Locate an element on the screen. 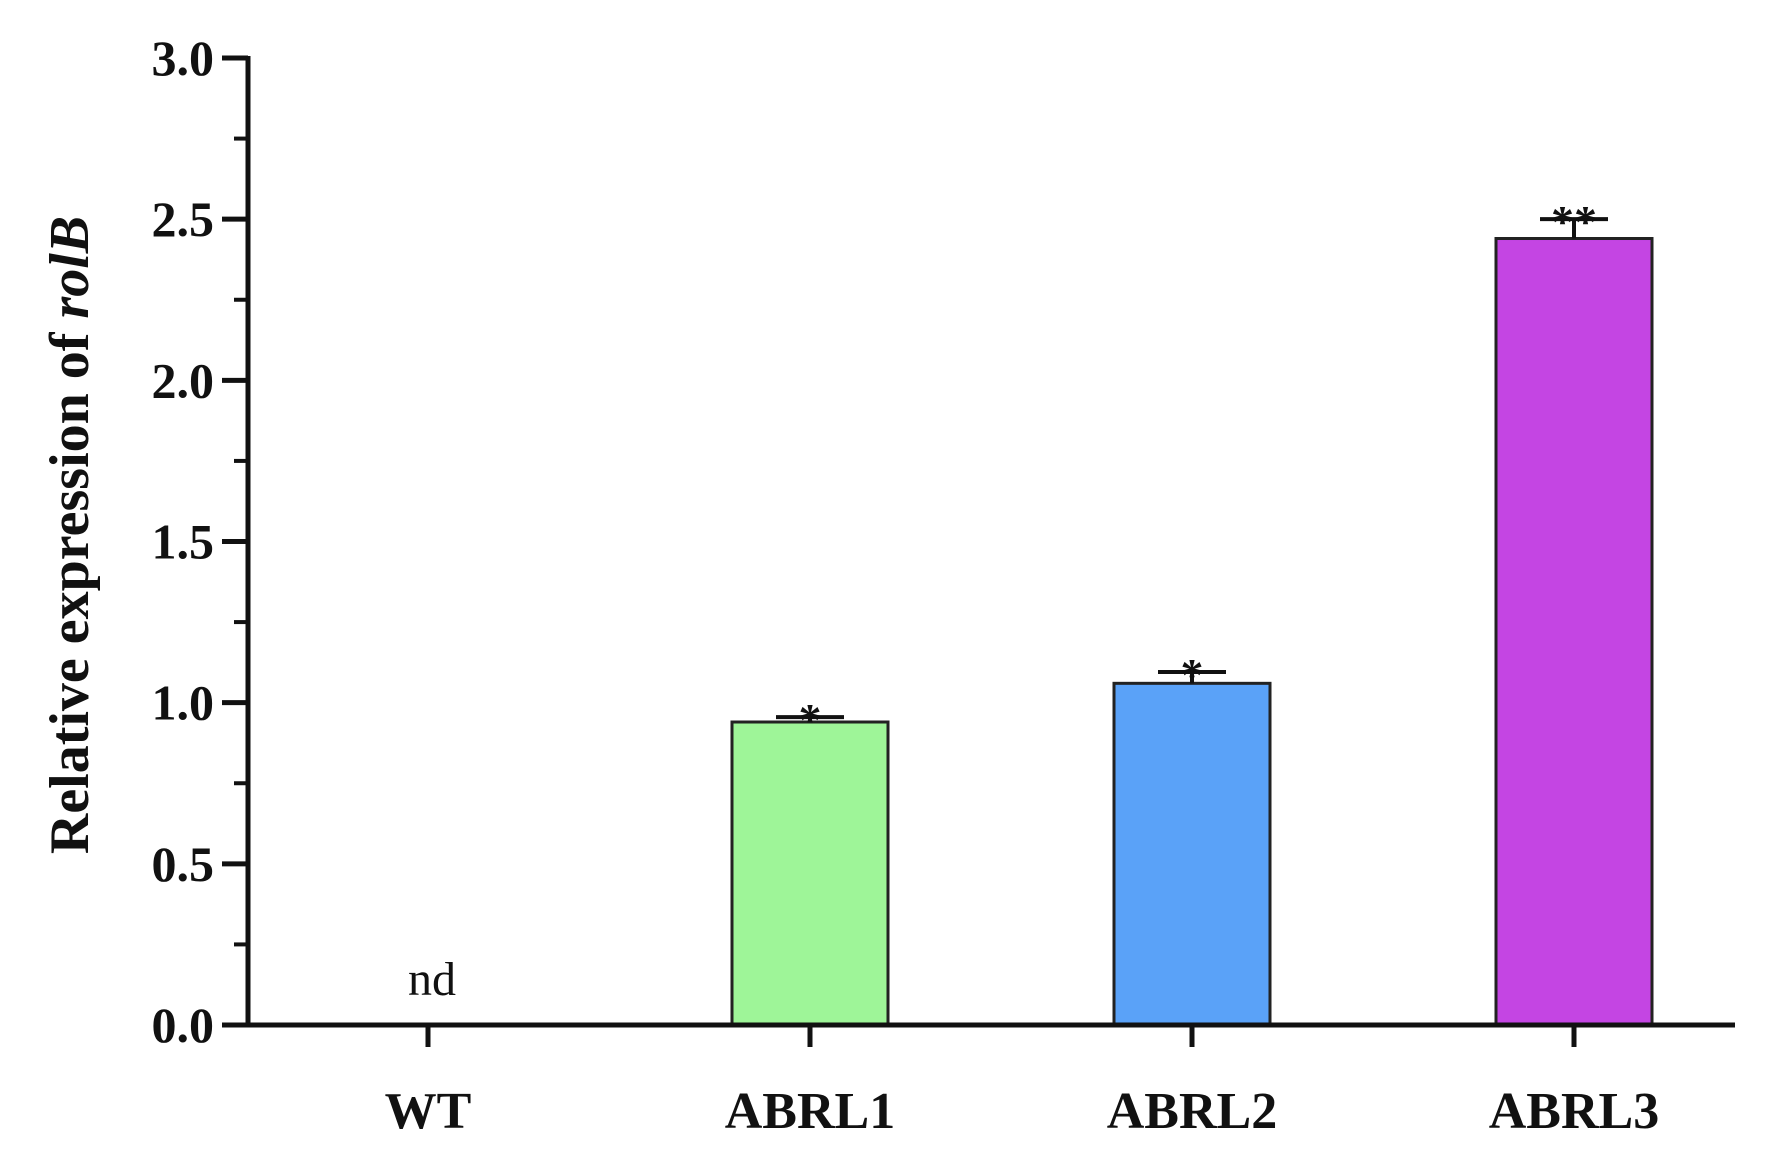 Image resolution: width=1765 pixels, height=1165 pixels. significance-label-abrl1: * is located at coordinates (810, 719).